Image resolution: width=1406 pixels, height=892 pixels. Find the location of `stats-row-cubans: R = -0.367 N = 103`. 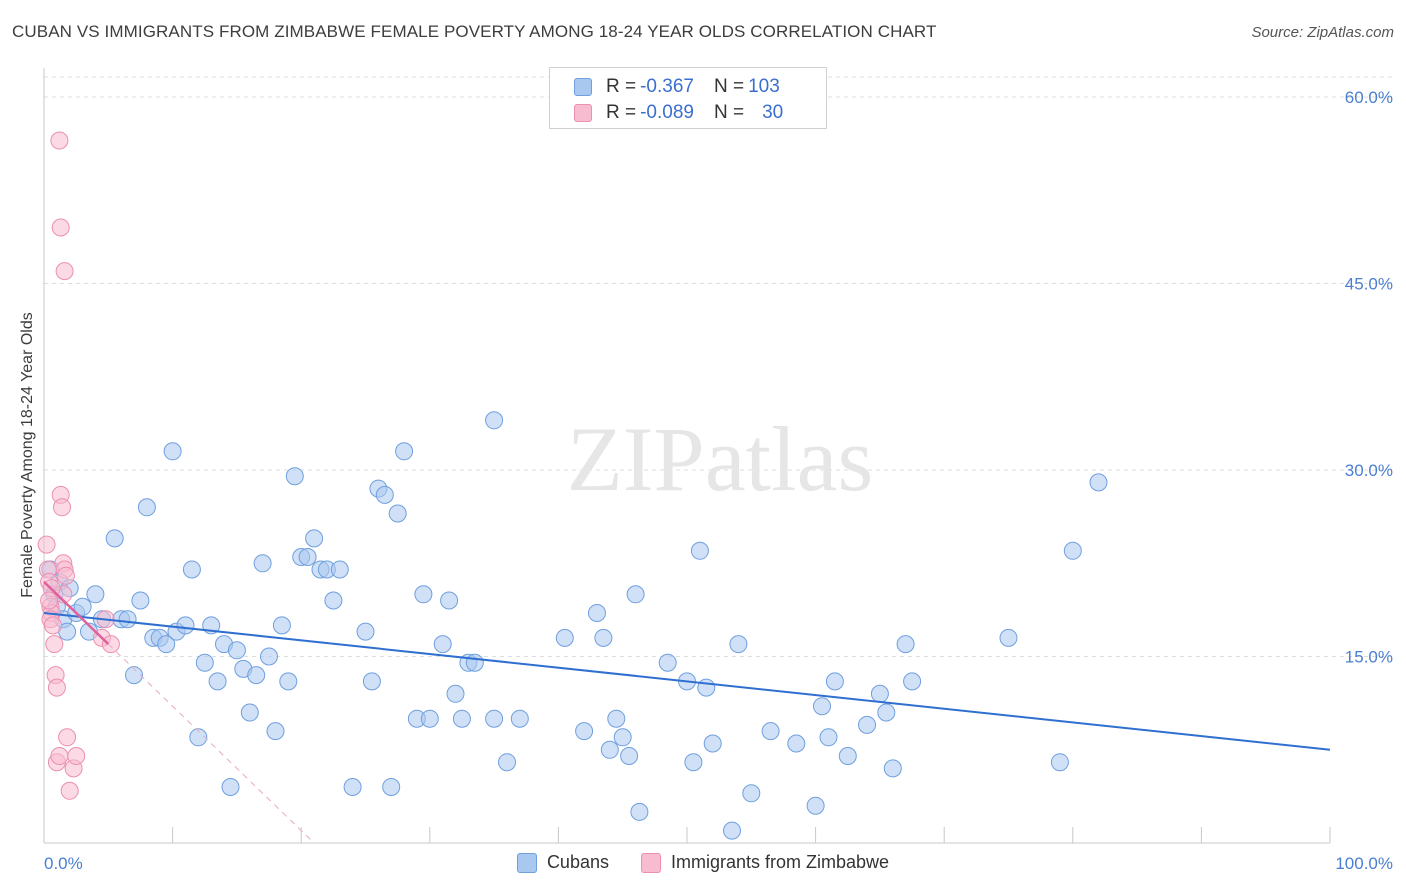

stats-row-cubans: R = -0.367 N = 103 is located at coordinates (677, 87).